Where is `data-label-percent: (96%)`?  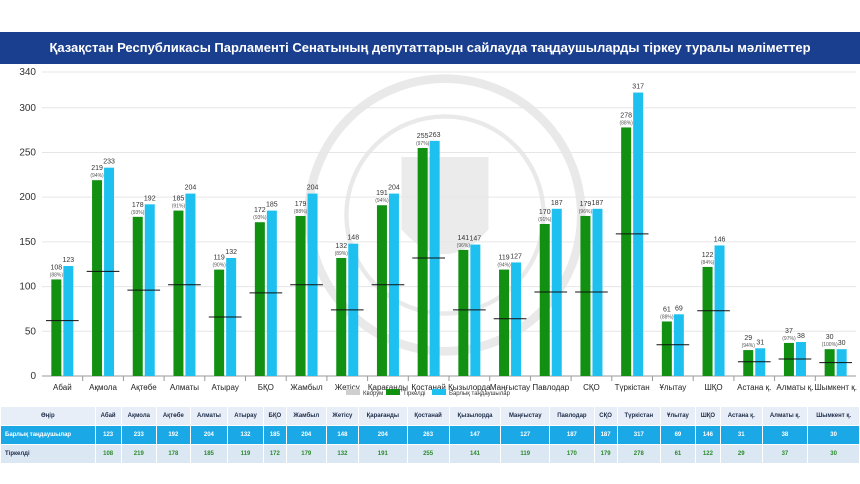 data-label-percent: (96%) is located at coordinates (464, 246).